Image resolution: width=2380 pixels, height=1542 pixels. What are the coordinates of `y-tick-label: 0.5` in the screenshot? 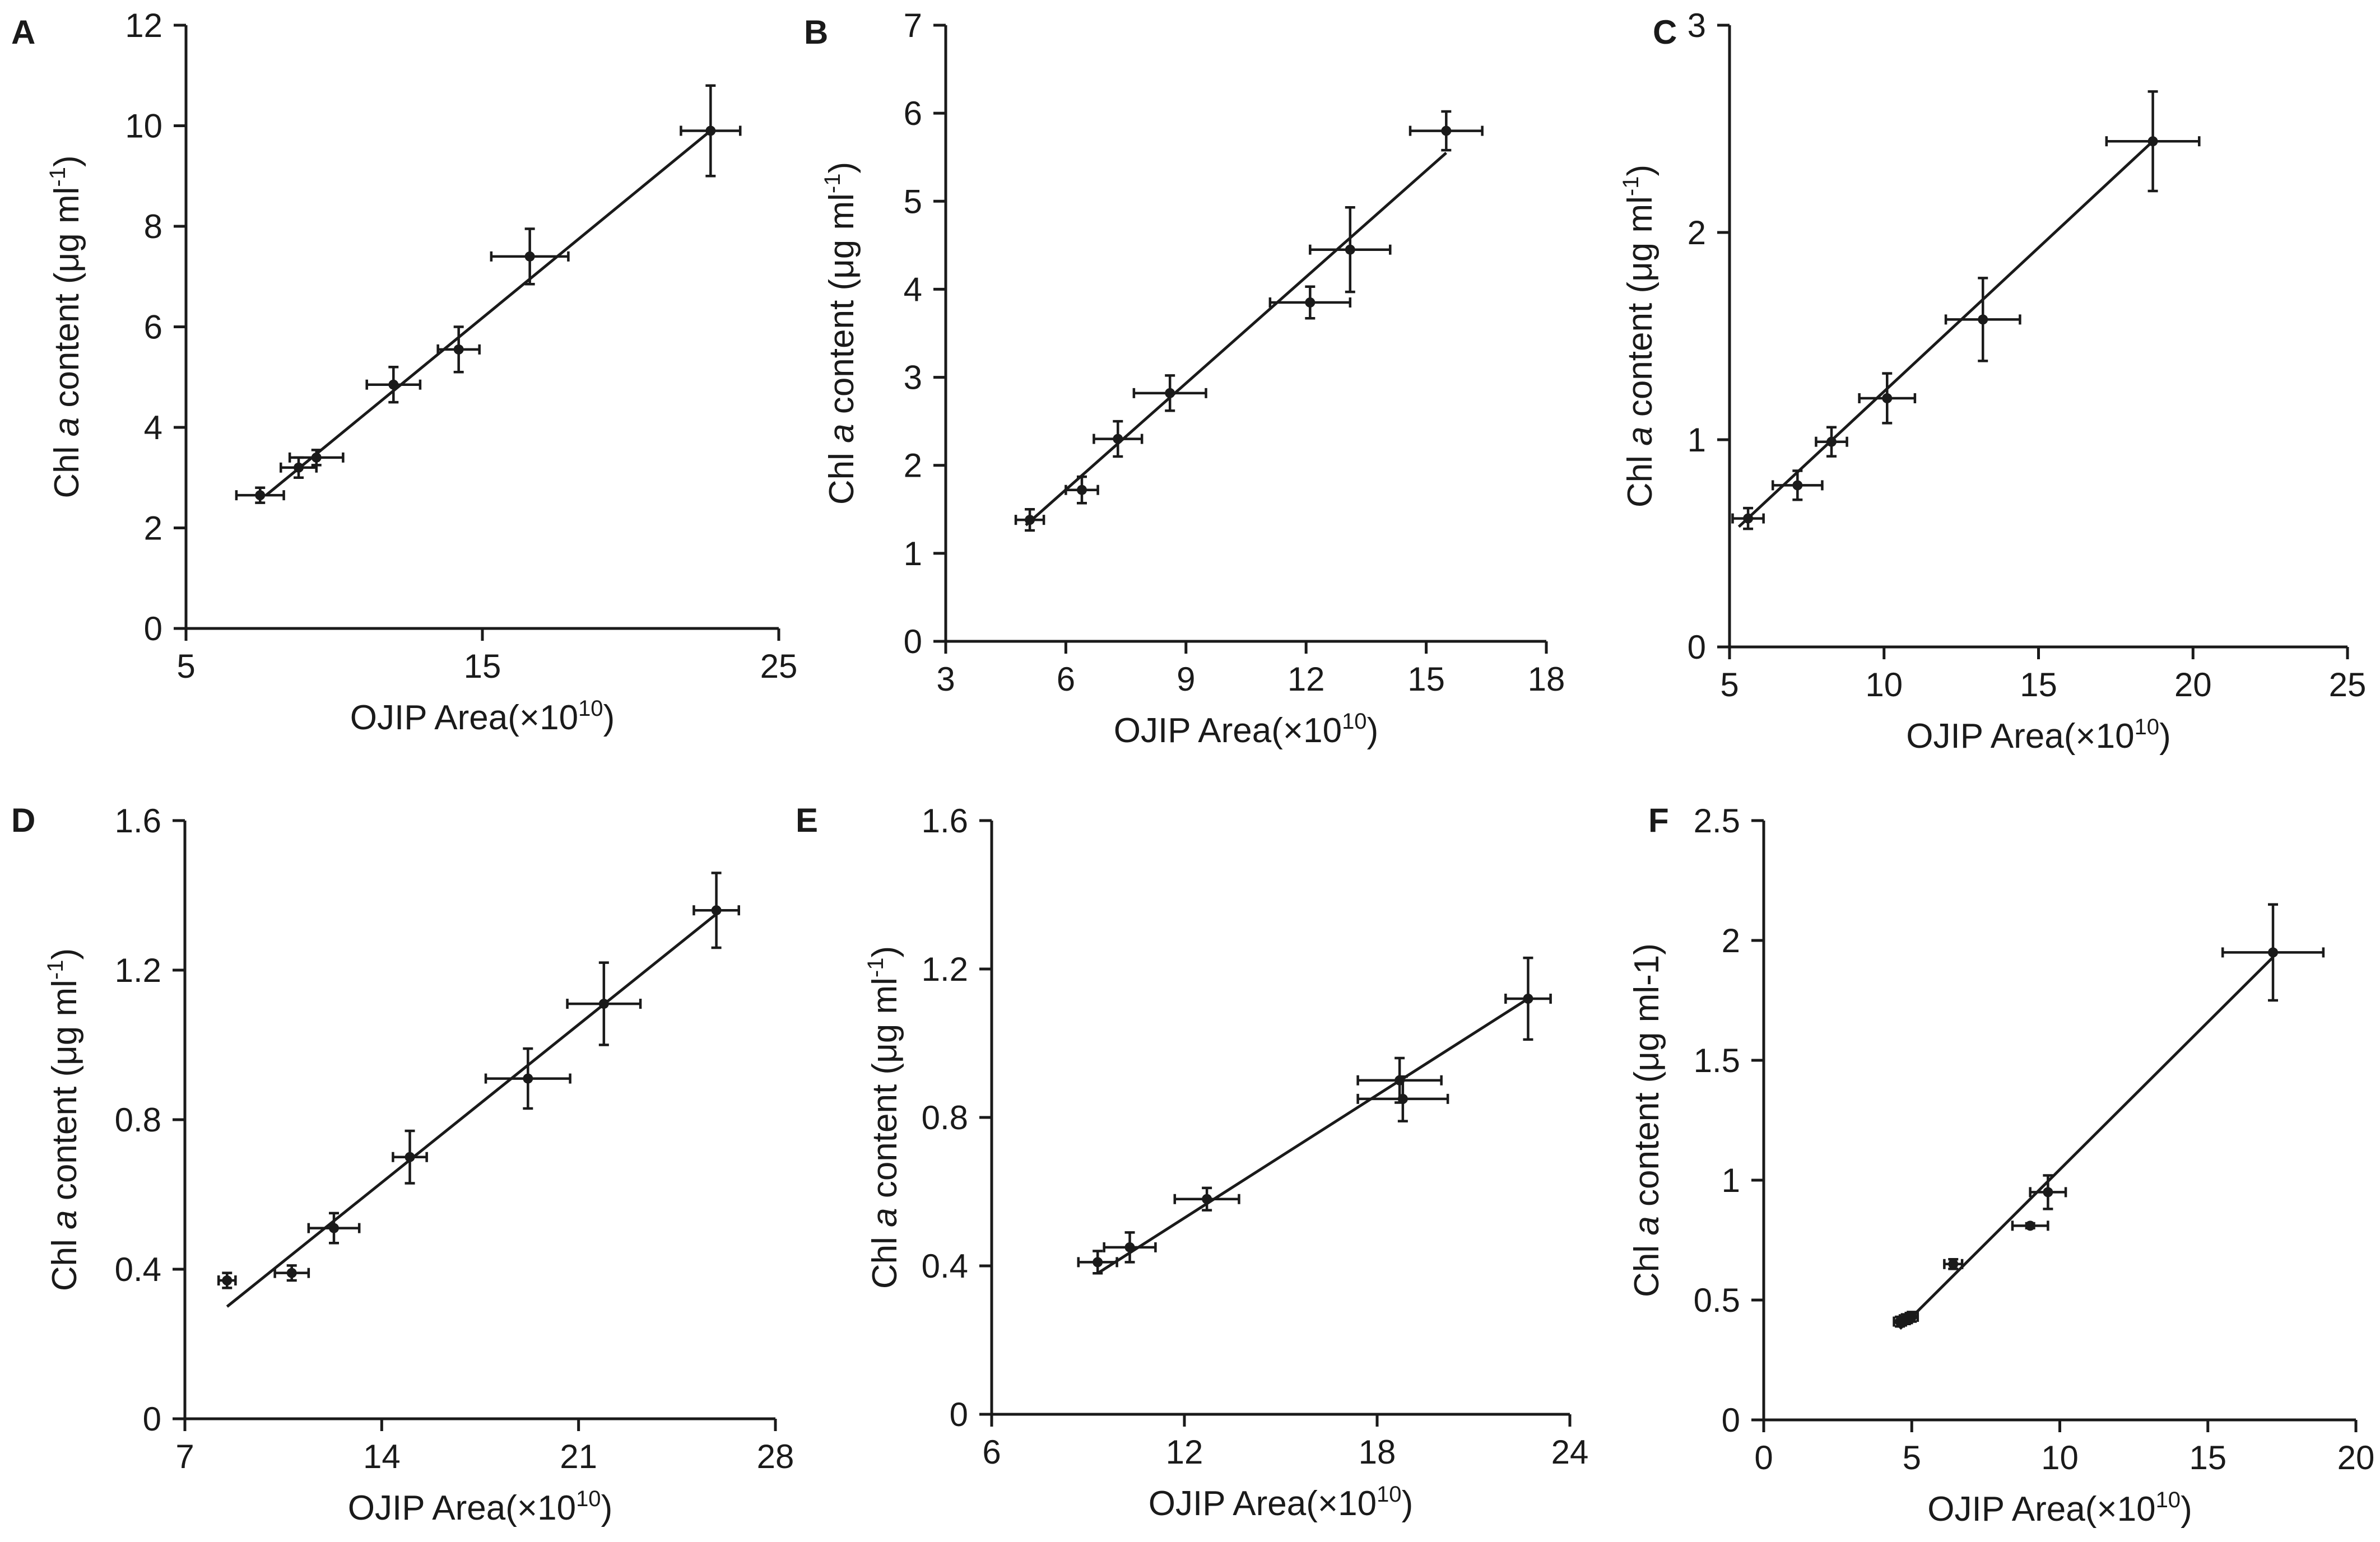 It's located at (1717, 1300).